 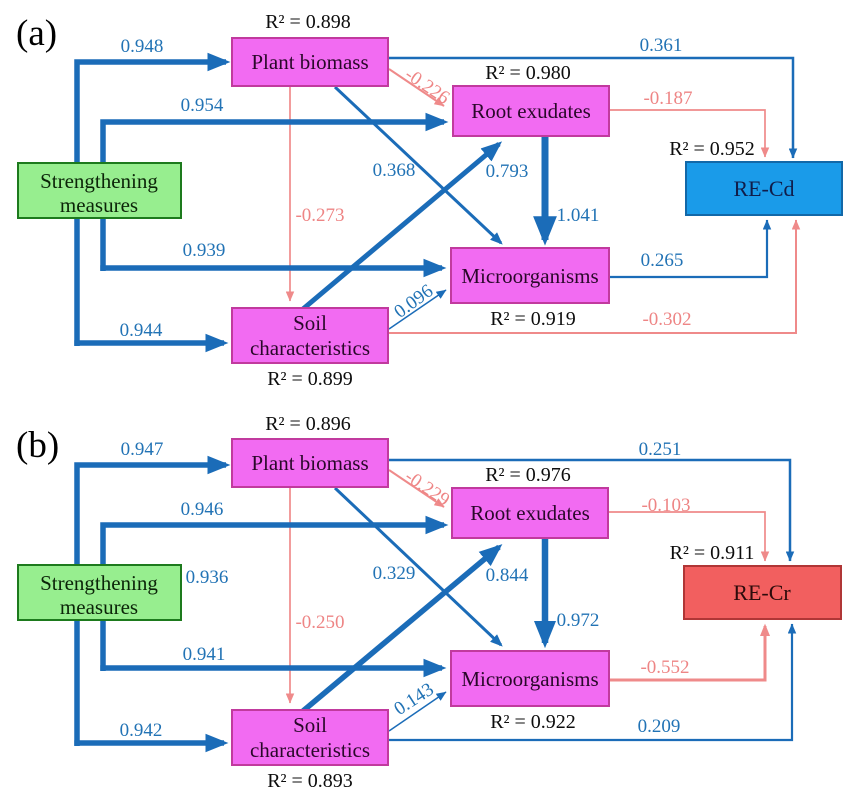 I want to click on path-root-to-outcome-b, so click(x=689, y=536).